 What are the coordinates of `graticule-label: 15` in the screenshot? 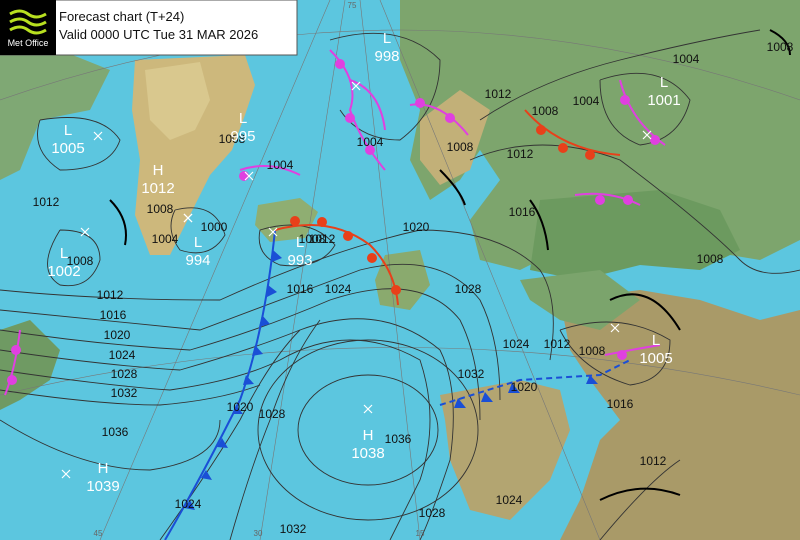 It's located at (420, 533).